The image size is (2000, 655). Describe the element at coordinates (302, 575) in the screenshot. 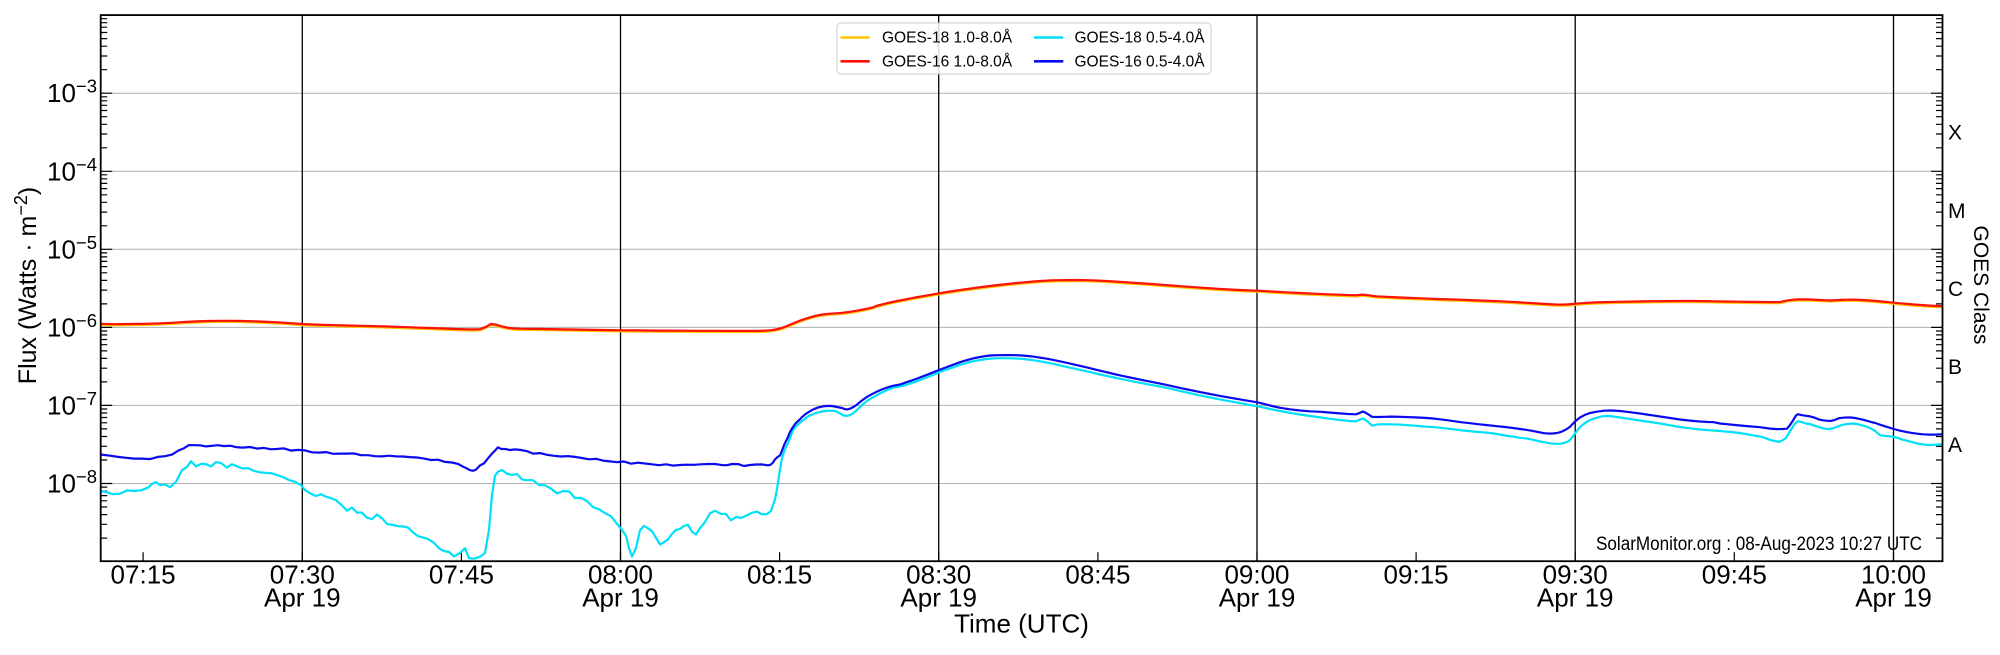

I see `svg-text: 07:30` at that location.